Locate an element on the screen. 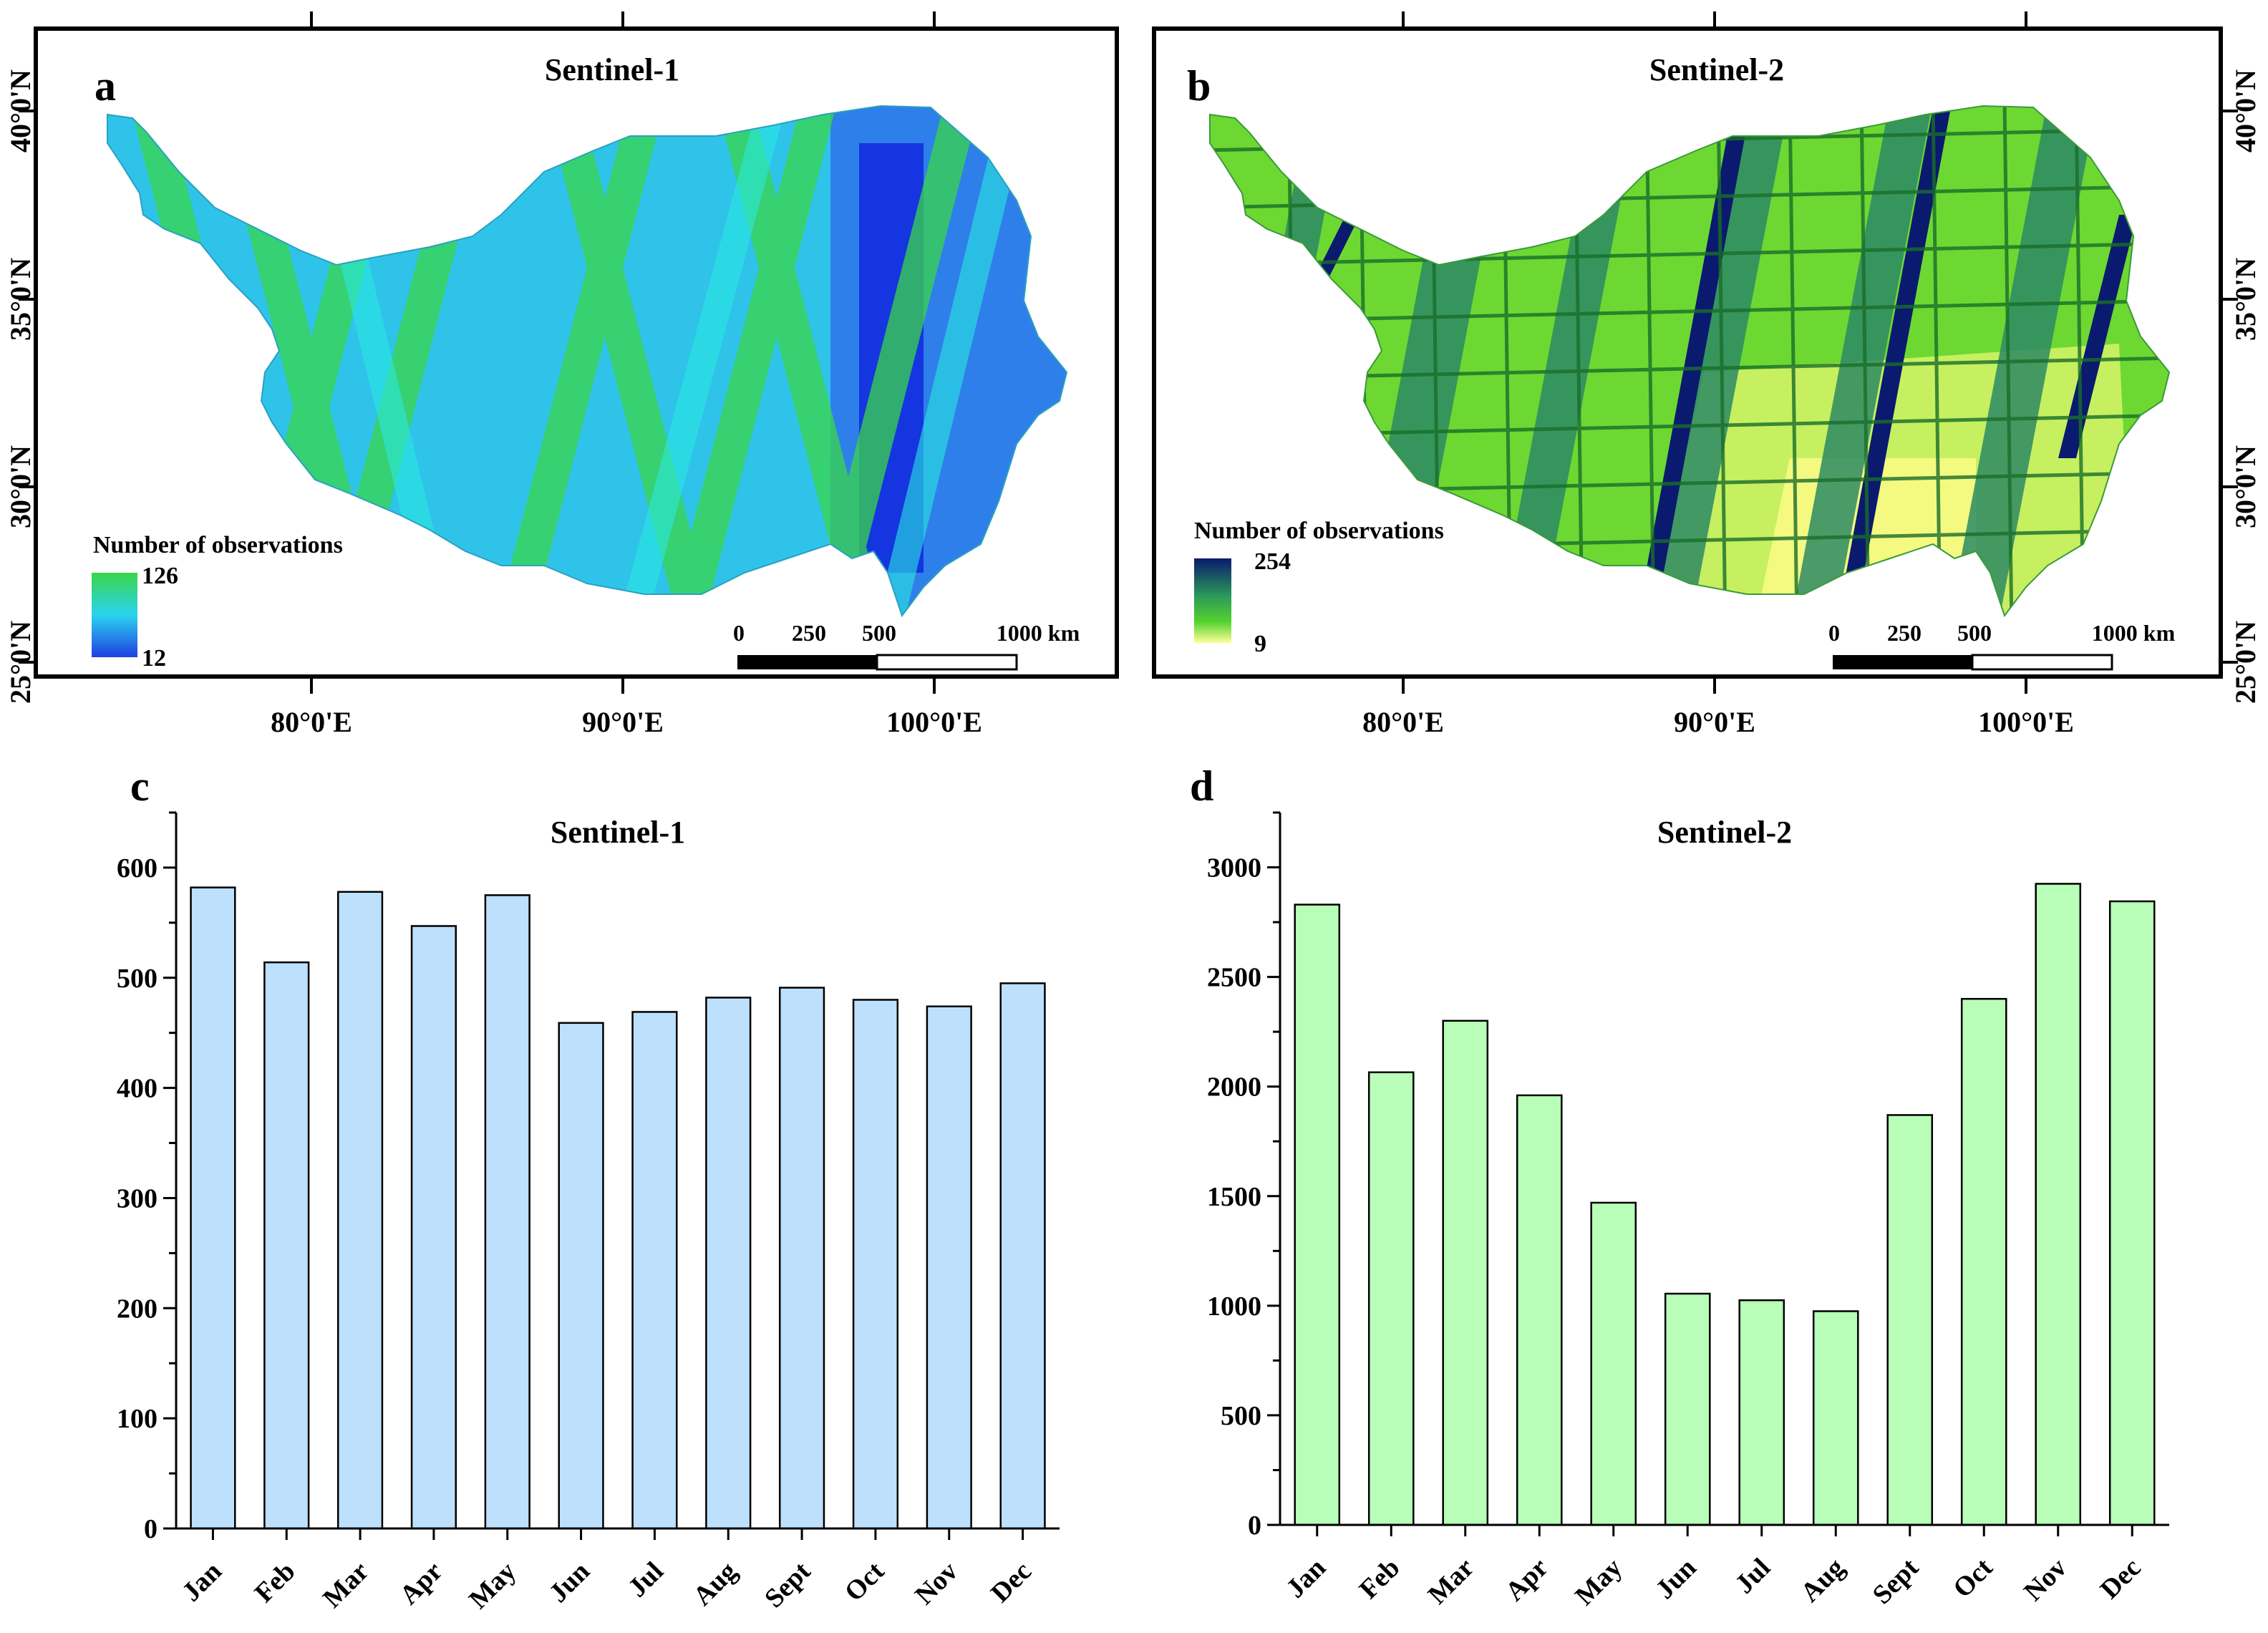 The image size is (2268, 1633). chart-c-bar-jan is located at coordinates (213, 1208).